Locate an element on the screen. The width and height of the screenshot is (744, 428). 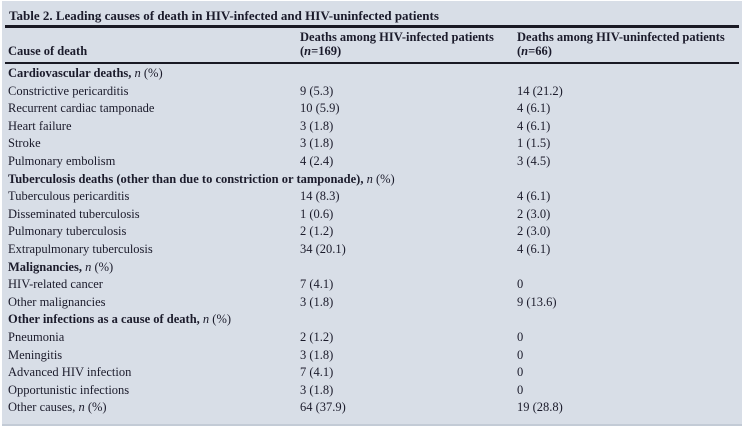
infected-value-cell: 1 (0.6) is located at coordinates (317, 213).